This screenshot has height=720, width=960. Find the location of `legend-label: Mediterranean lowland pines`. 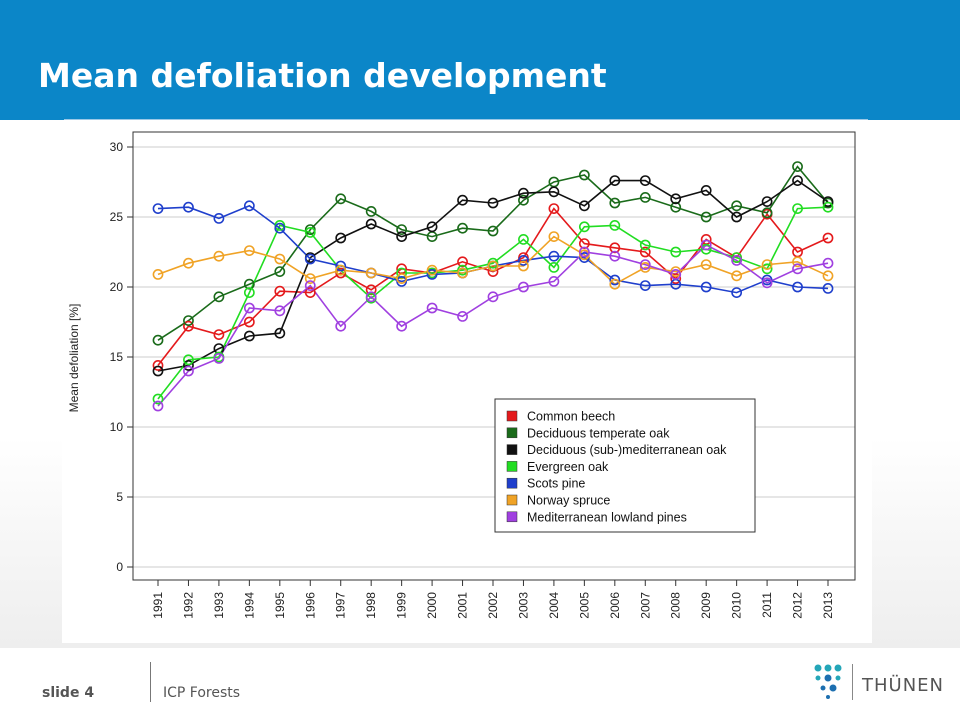

legend-label: Mediterranean lowland pines is located at coordinates (607, 517).